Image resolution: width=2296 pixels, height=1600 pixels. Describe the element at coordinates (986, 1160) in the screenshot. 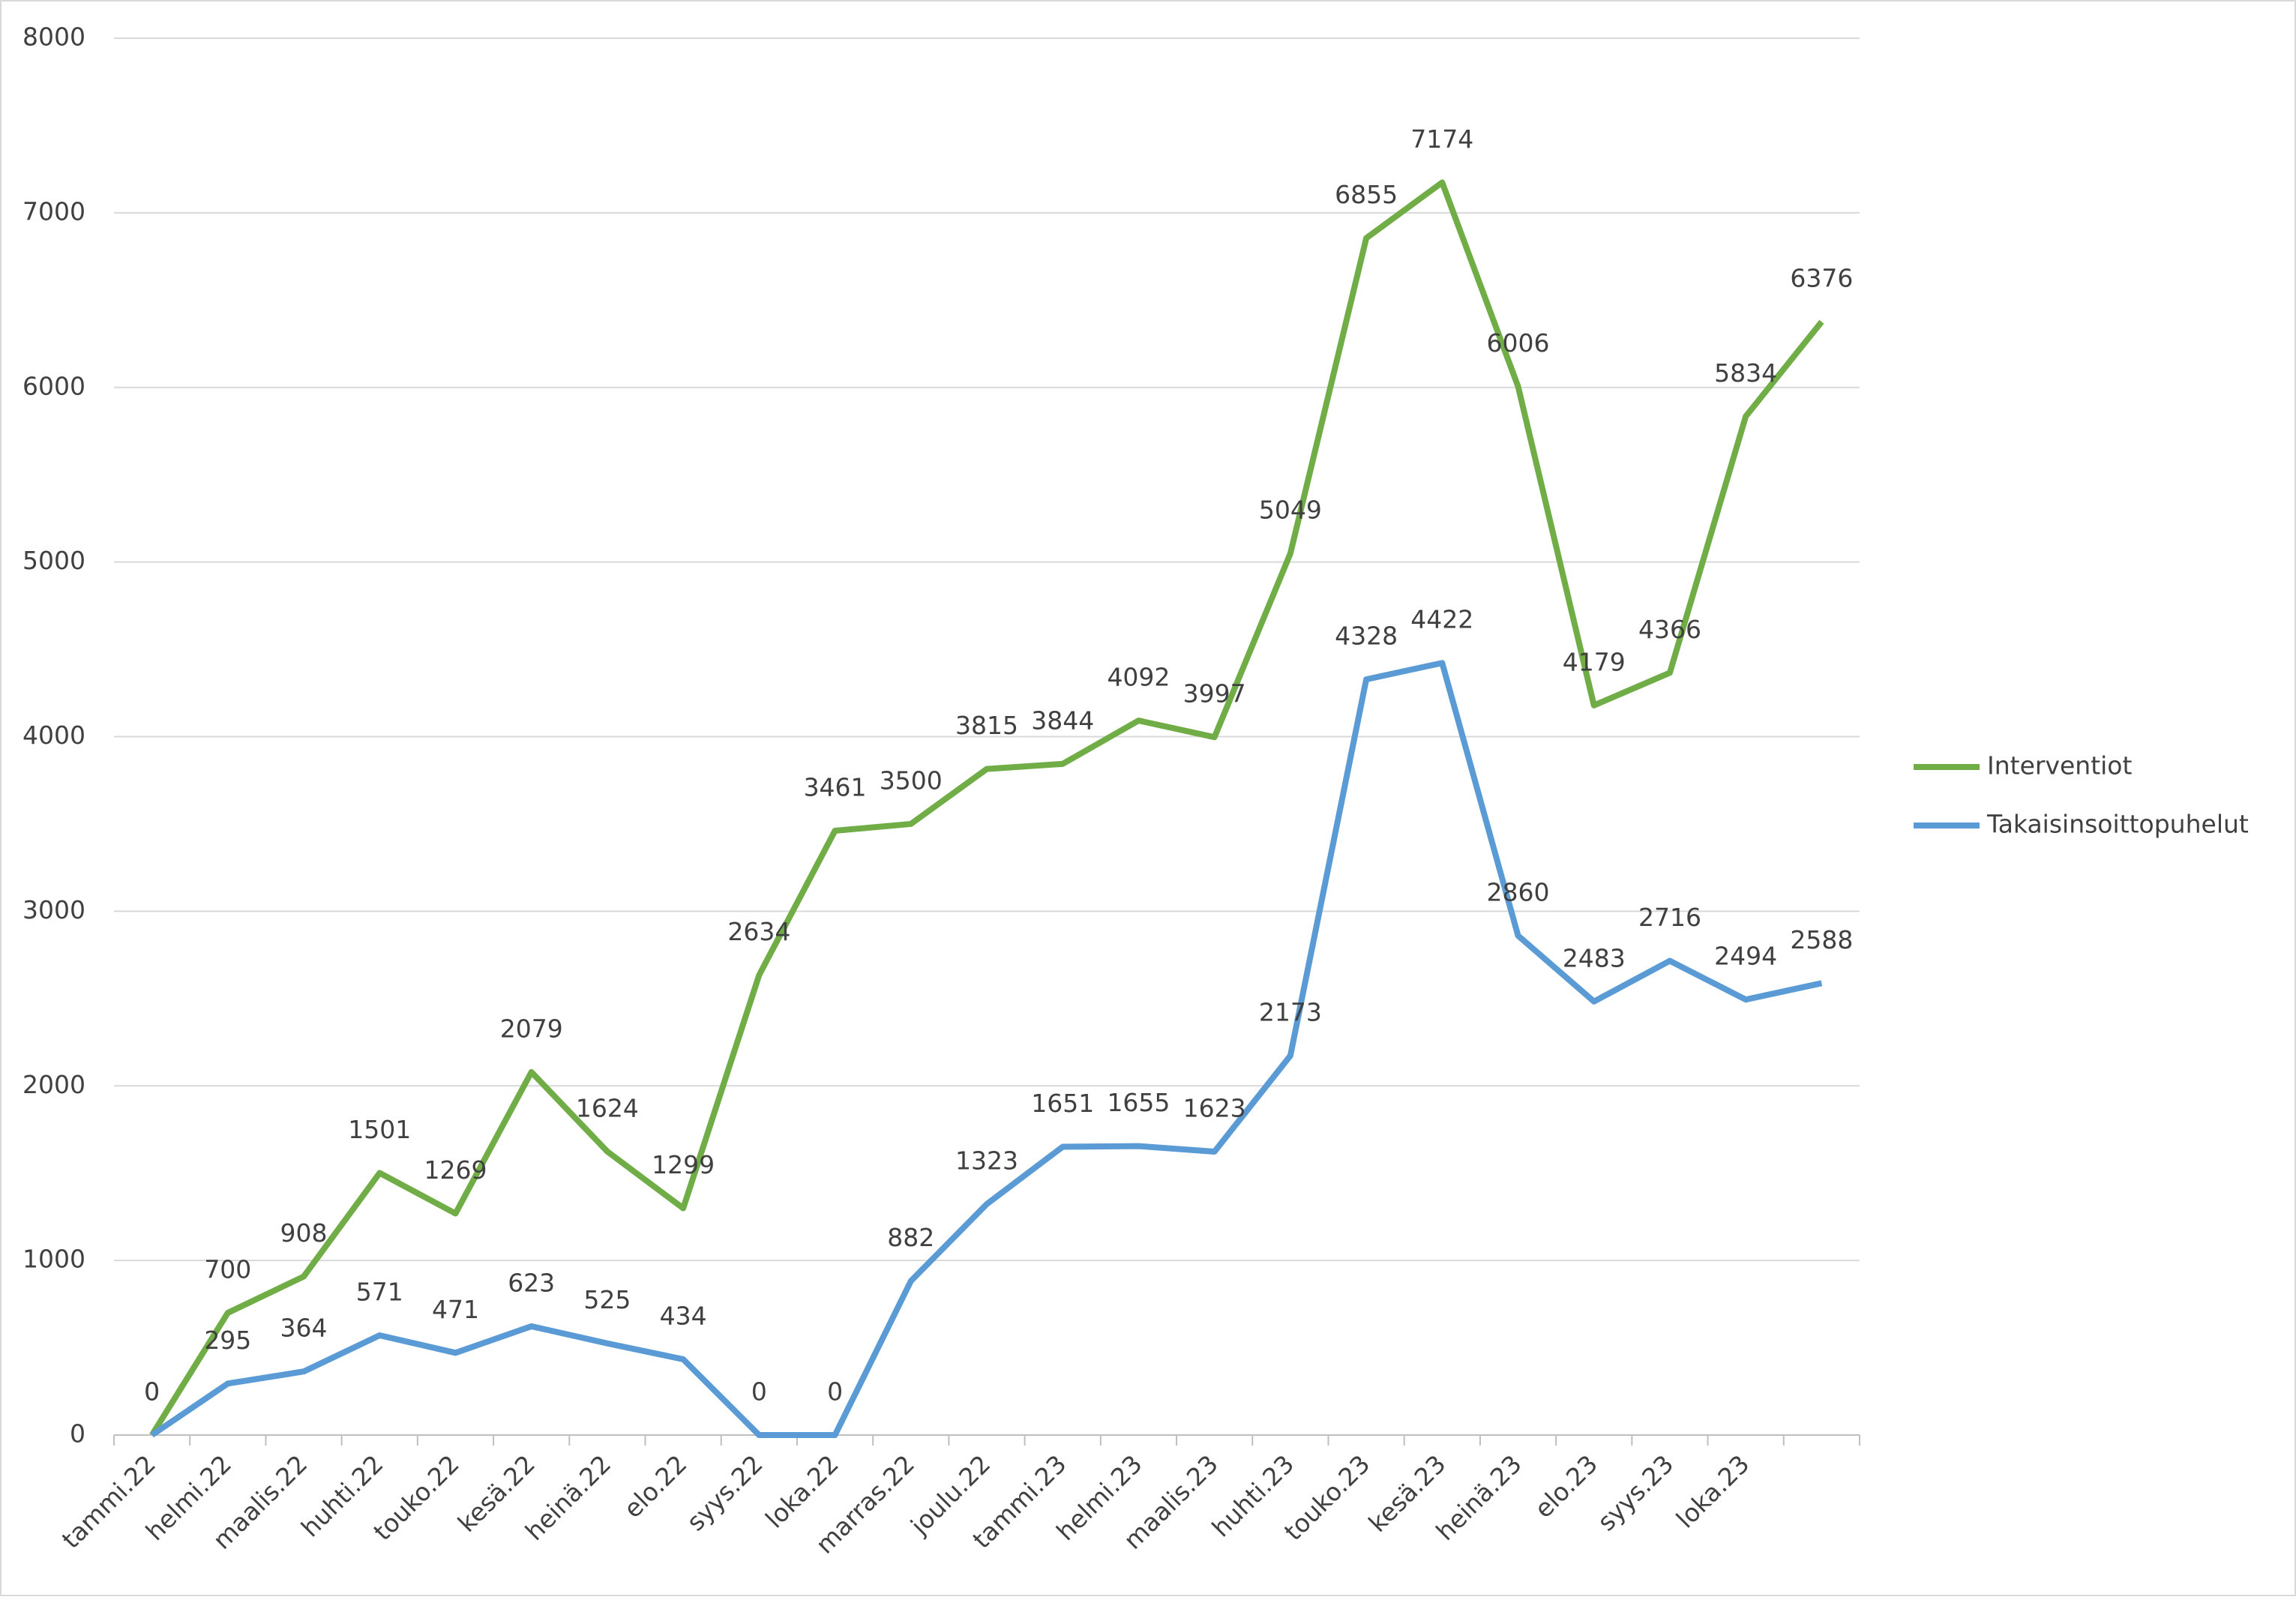

I see `data-label: 1323` at that location.